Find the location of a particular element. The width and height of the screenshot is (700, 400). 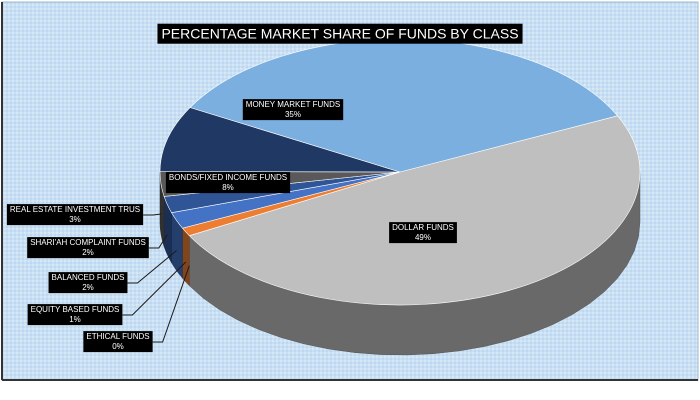

label-name: BONDS/FIXED INCOME FUNDS is located at coordinates (228, 177).